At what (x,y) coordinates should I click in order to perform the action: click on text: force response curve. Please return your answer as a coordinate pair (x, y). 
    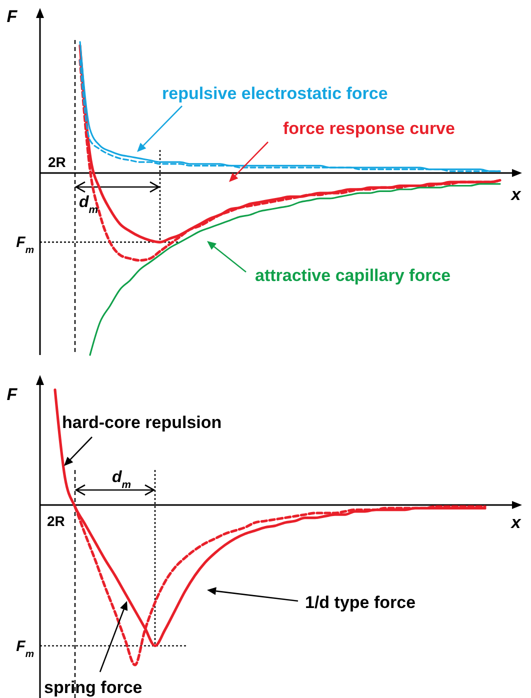
    Looking at the image, I should click on (369, 128).